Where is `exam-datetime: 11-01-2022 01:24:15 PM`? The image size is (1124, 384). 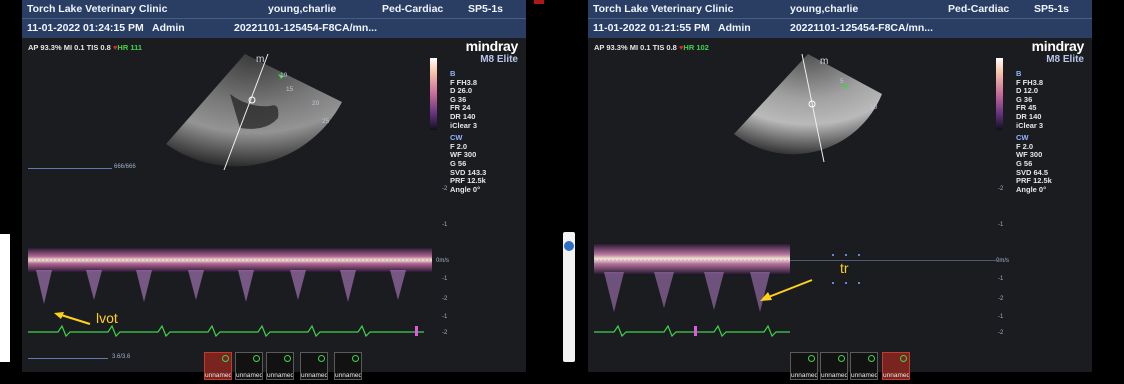
exam-datetime: 11-01-2022 01:24:15 PM is located at coordinates (85, 28).